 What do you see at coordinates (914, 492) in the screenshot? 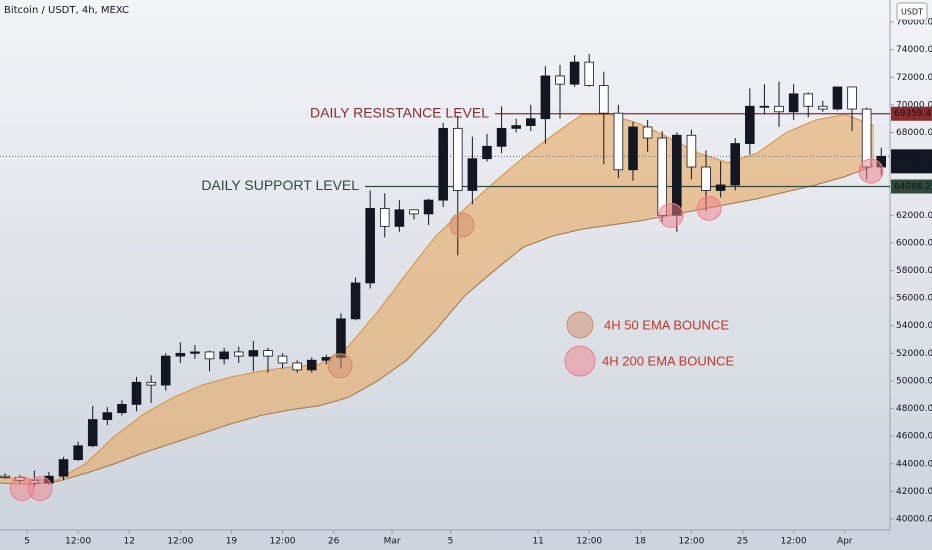
I see `y-tick-label: 42000.00` at bounding box center [914, 492].